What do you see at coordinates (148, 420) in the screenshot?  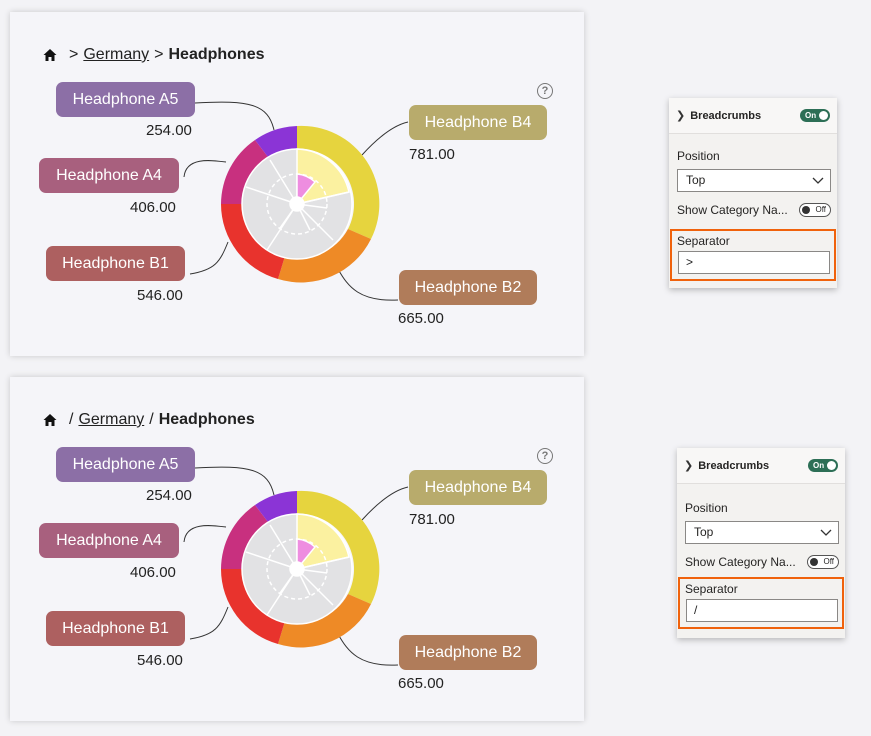 I see `breadcrumb: / Germany / Headphones` at bounding box center [148, 420].